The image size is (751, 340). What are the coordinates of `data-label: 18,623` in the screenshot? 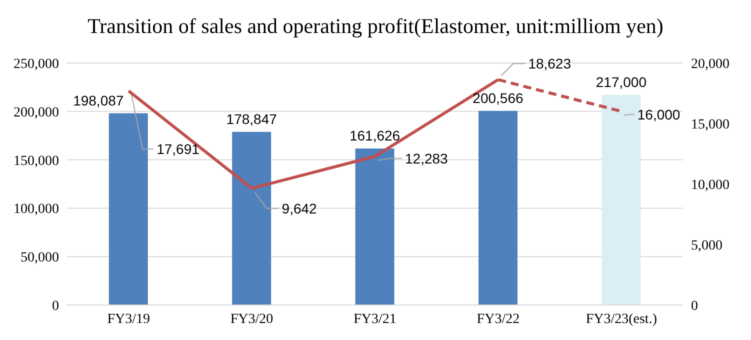 It's located at (550, 64).